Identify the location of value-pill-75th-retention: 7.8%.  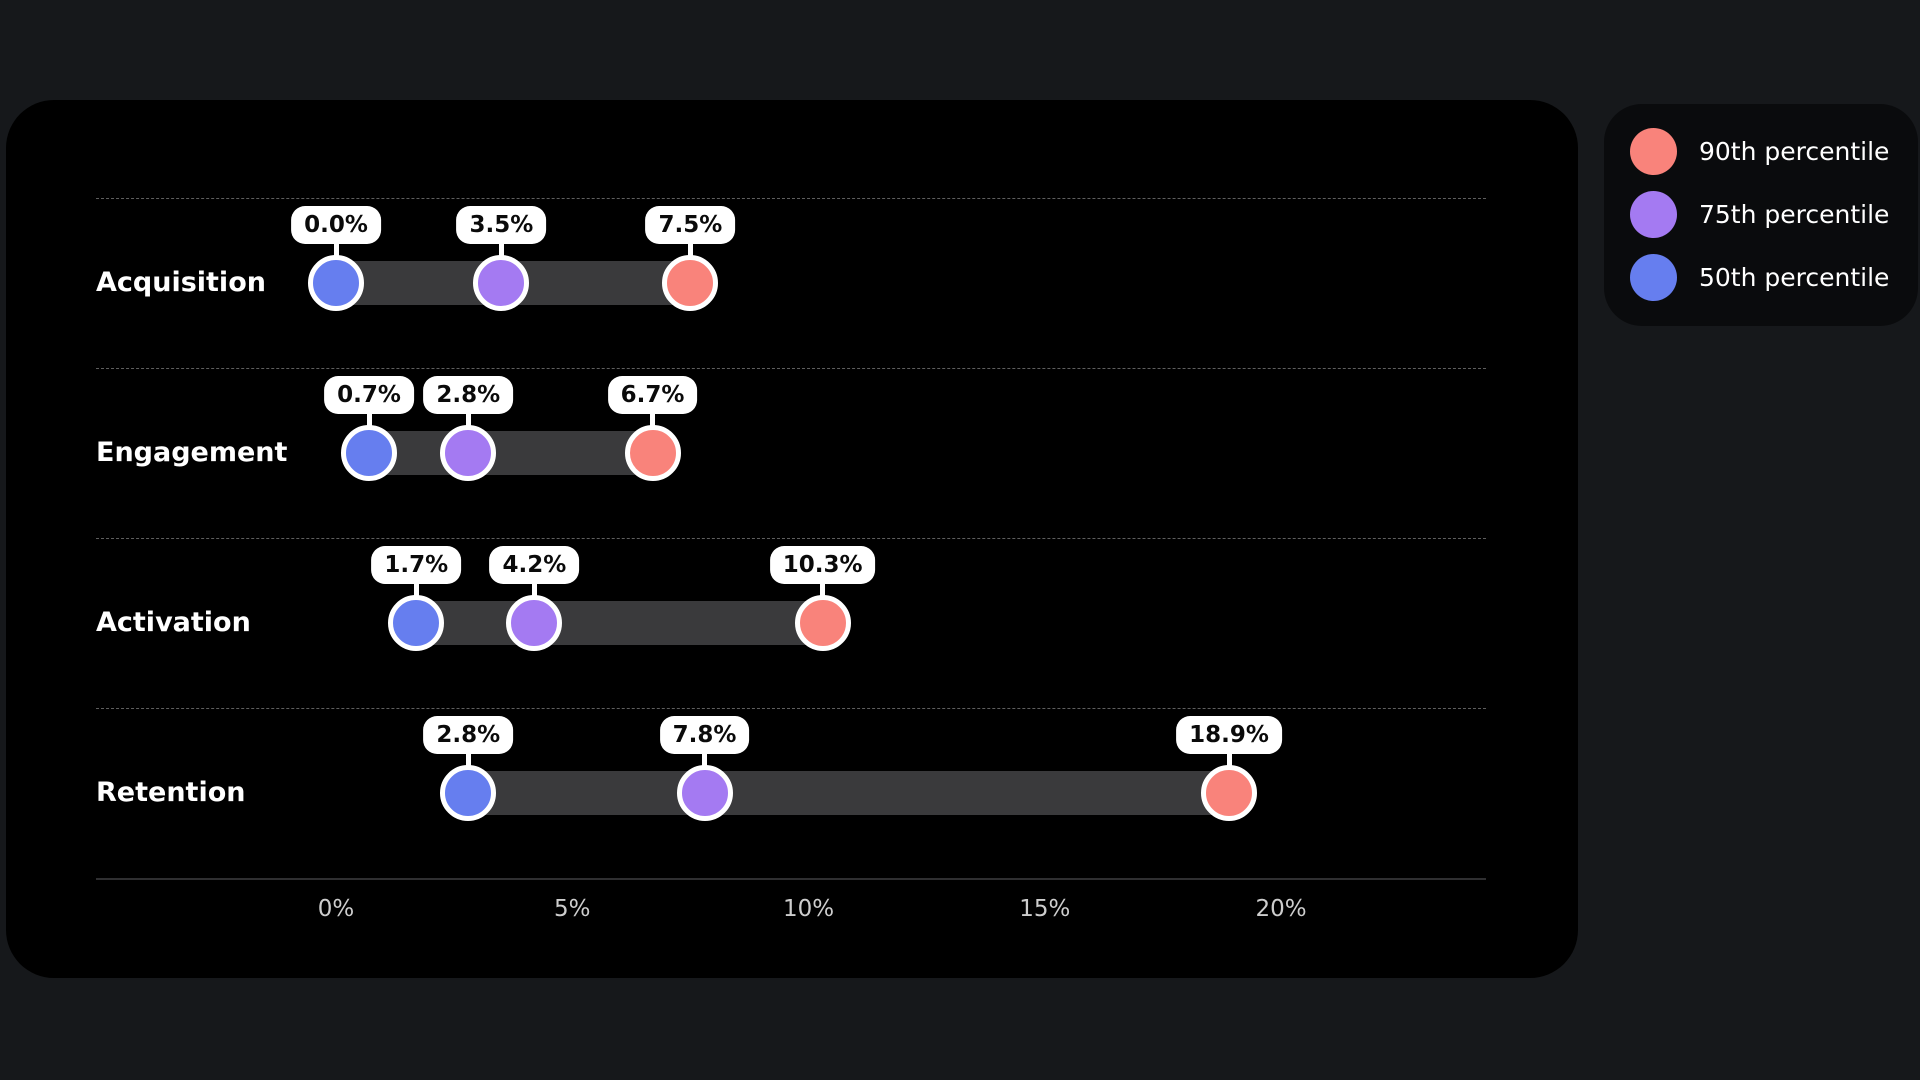
(704, 735).